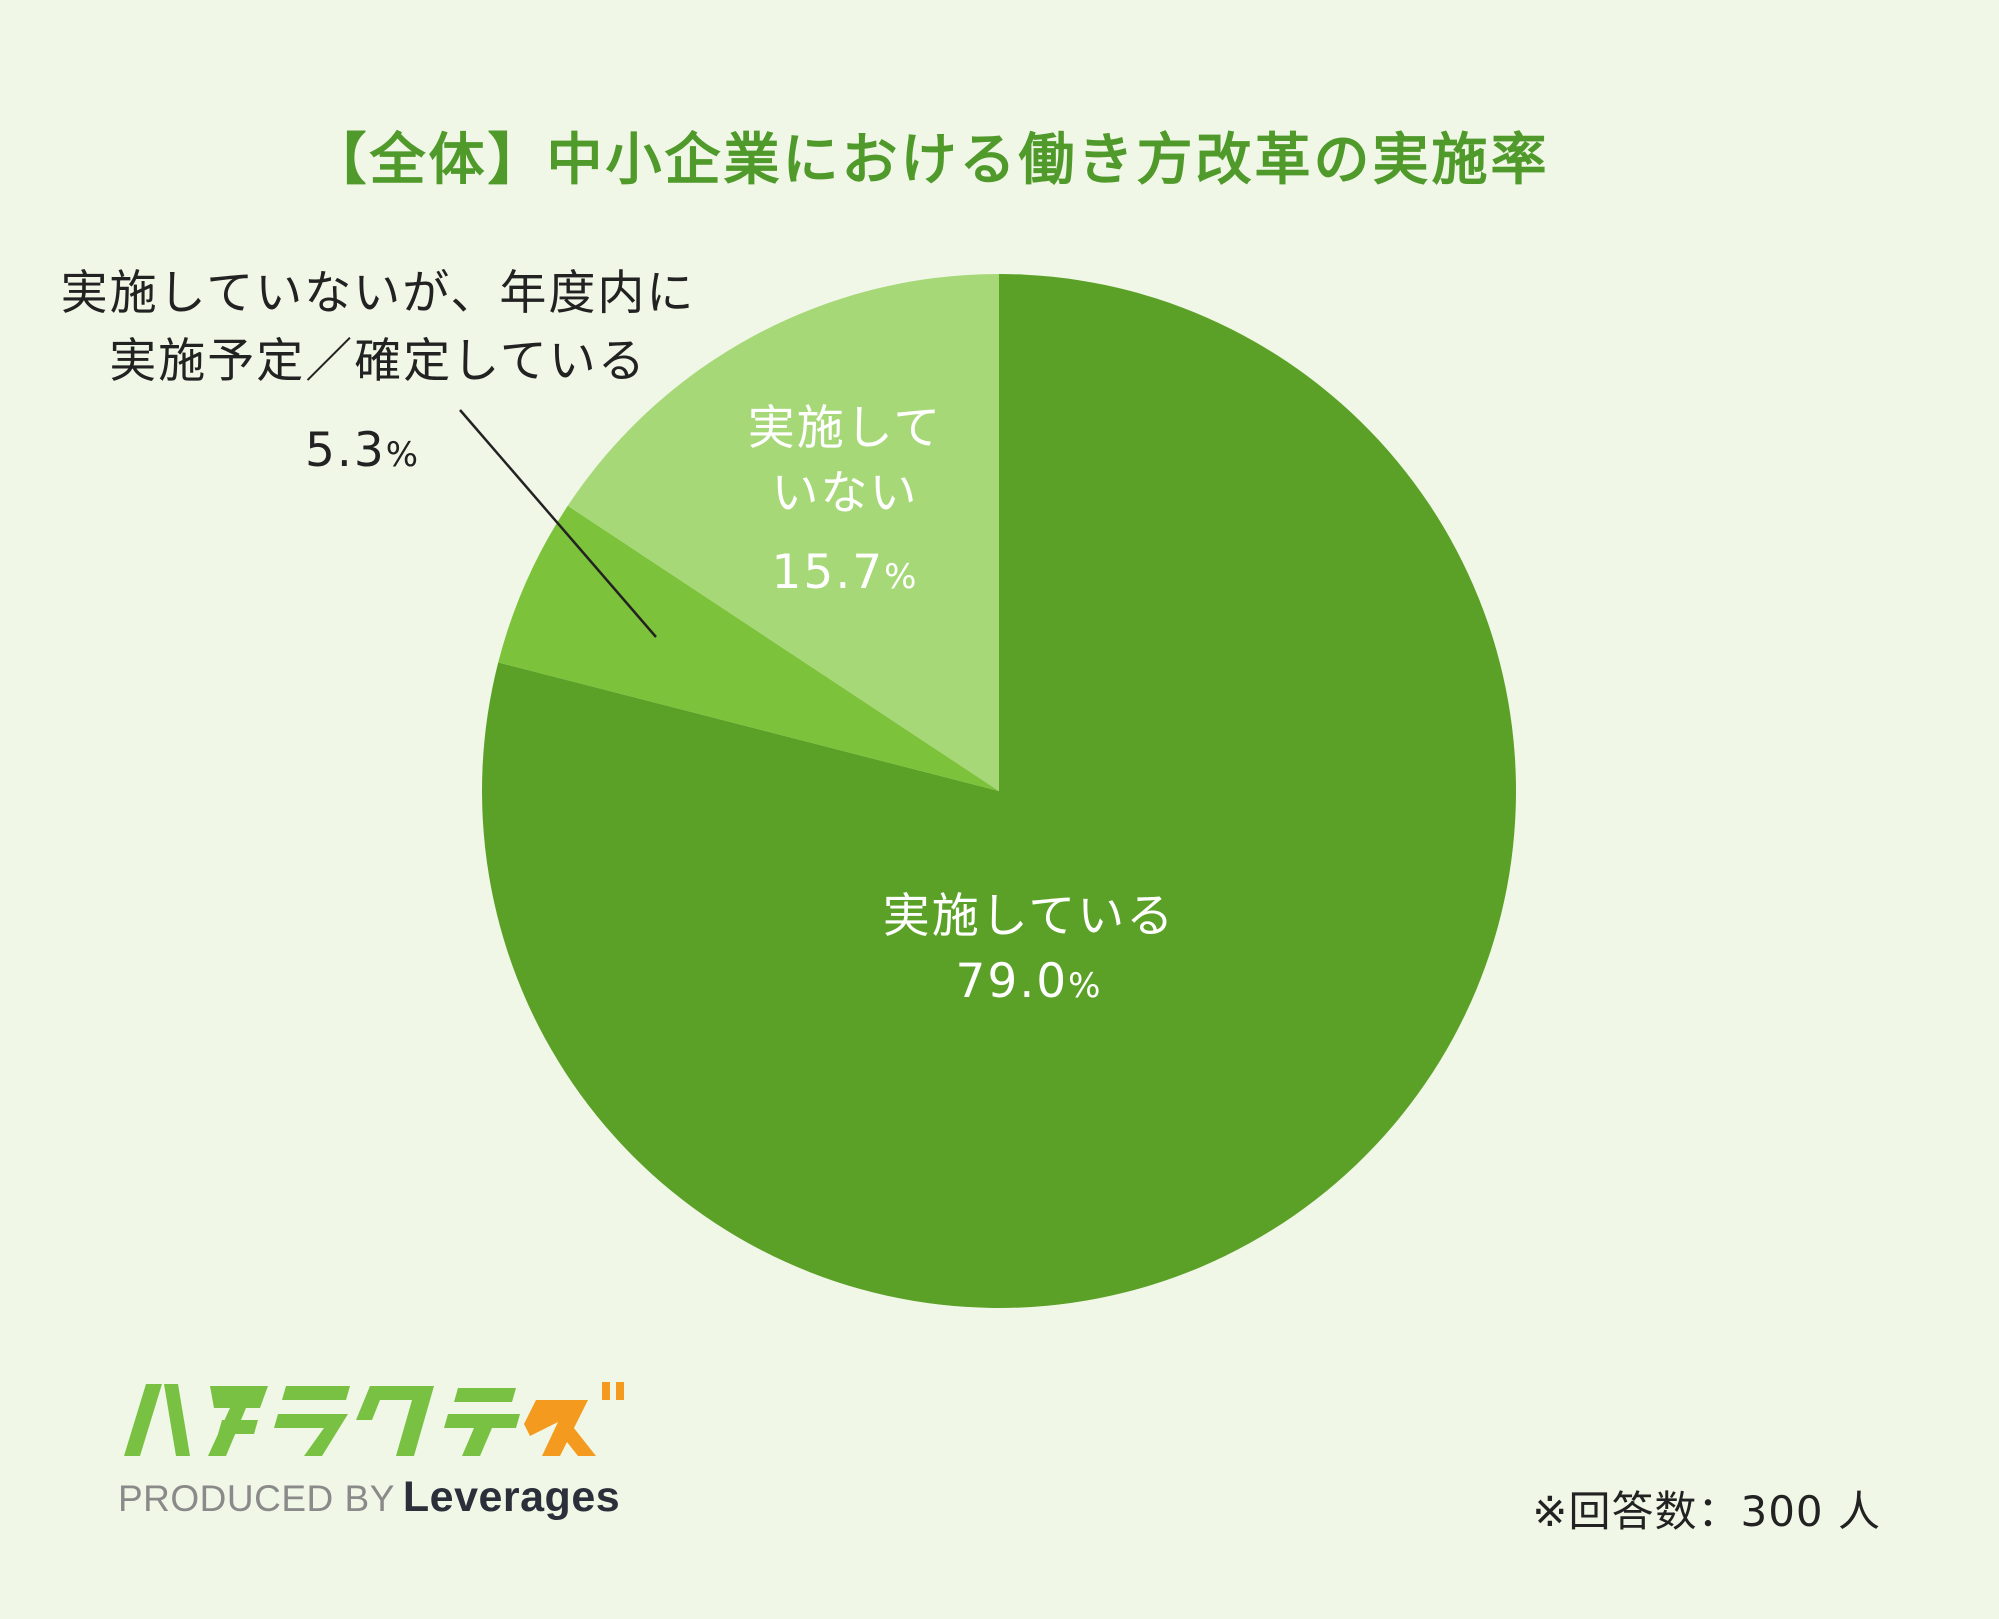 The image size is (1999, 1619). I want to click on slice-label-planned: 実施していないが、年度内に 実施予定／確定している, so click(378, 328).